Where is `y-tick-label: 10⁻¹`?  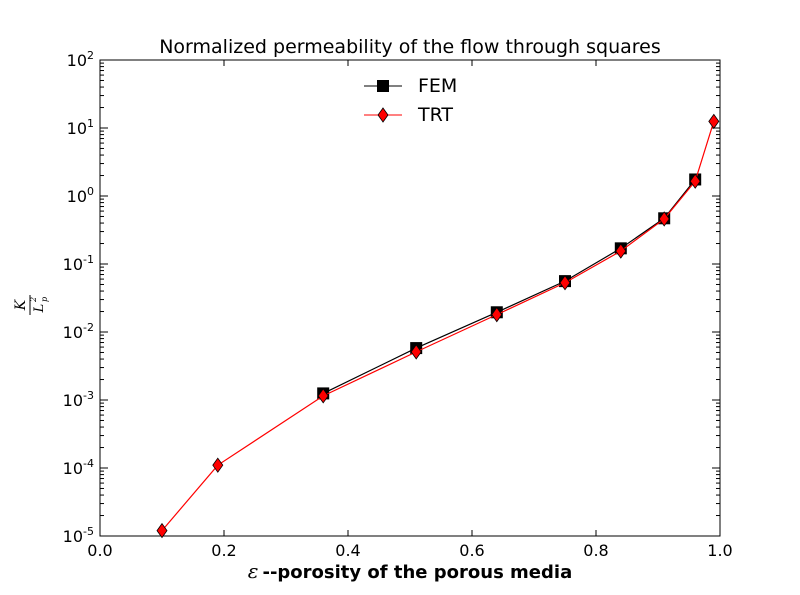
y-tick-label: 10⁻¹ is located at coordinates (78, 263).